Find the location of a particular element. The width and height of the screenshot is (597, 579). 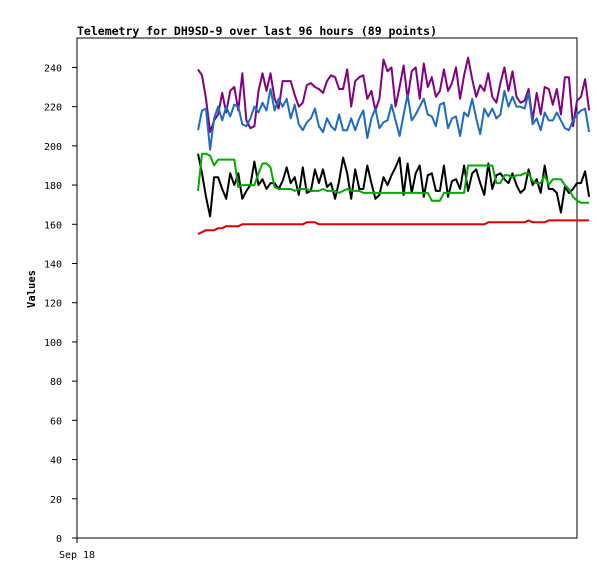

y-axis-ticks: 0 20 40 60 80 100 120 140 160 180 200 220 240 is located at coordinates (60, 304).